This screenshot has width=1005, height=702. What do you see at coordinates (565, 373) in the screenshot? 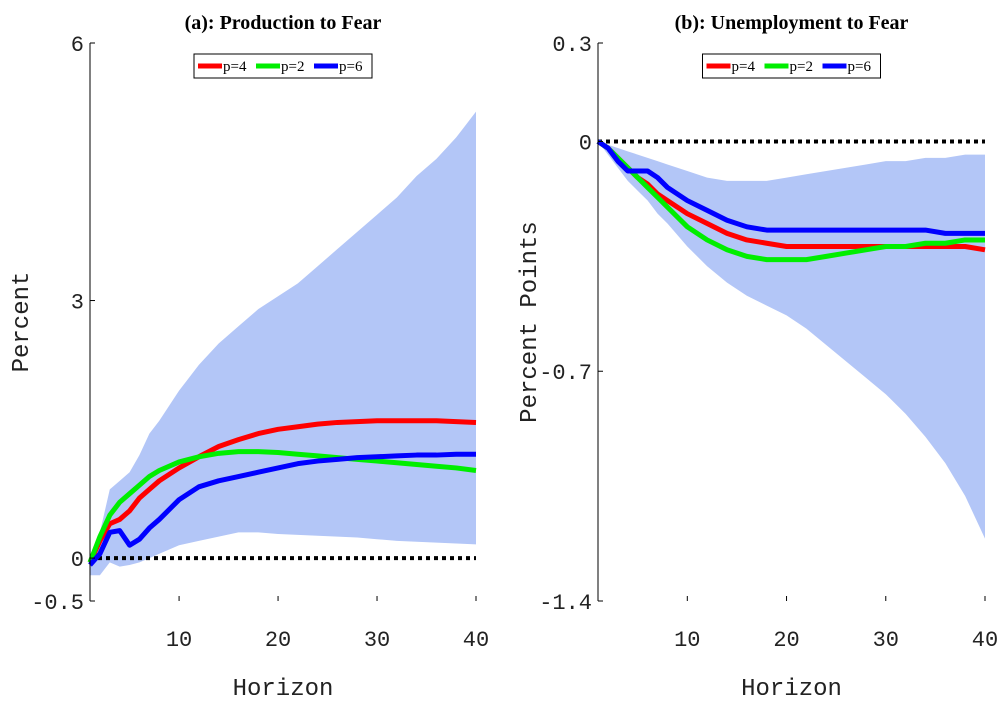
I see `y-tick-label: -0.7` at bounding box center [565, 373].